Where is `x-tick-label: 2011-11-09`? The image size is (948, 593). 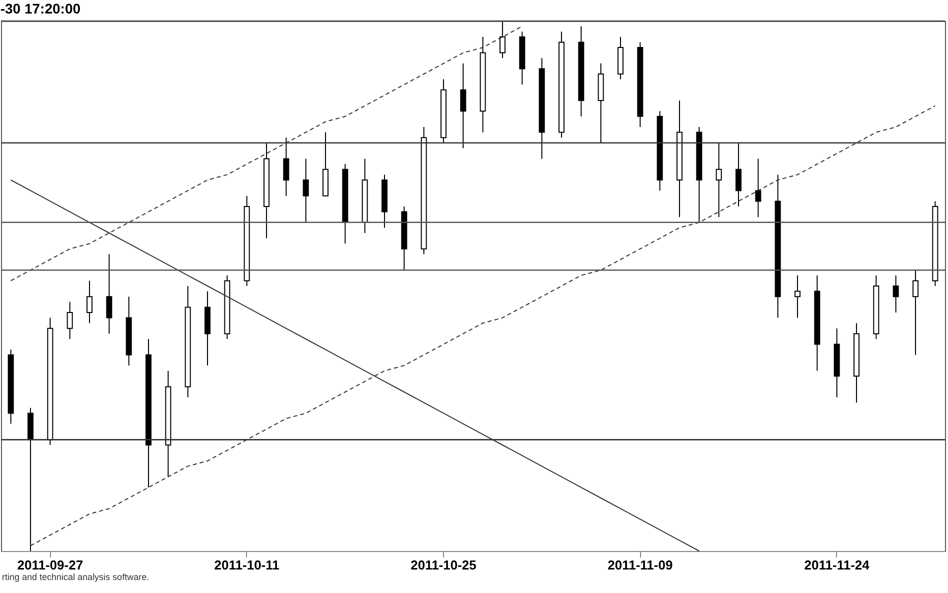 x-tick-label: 2011-11-09 is located at coordinates (640, 565).